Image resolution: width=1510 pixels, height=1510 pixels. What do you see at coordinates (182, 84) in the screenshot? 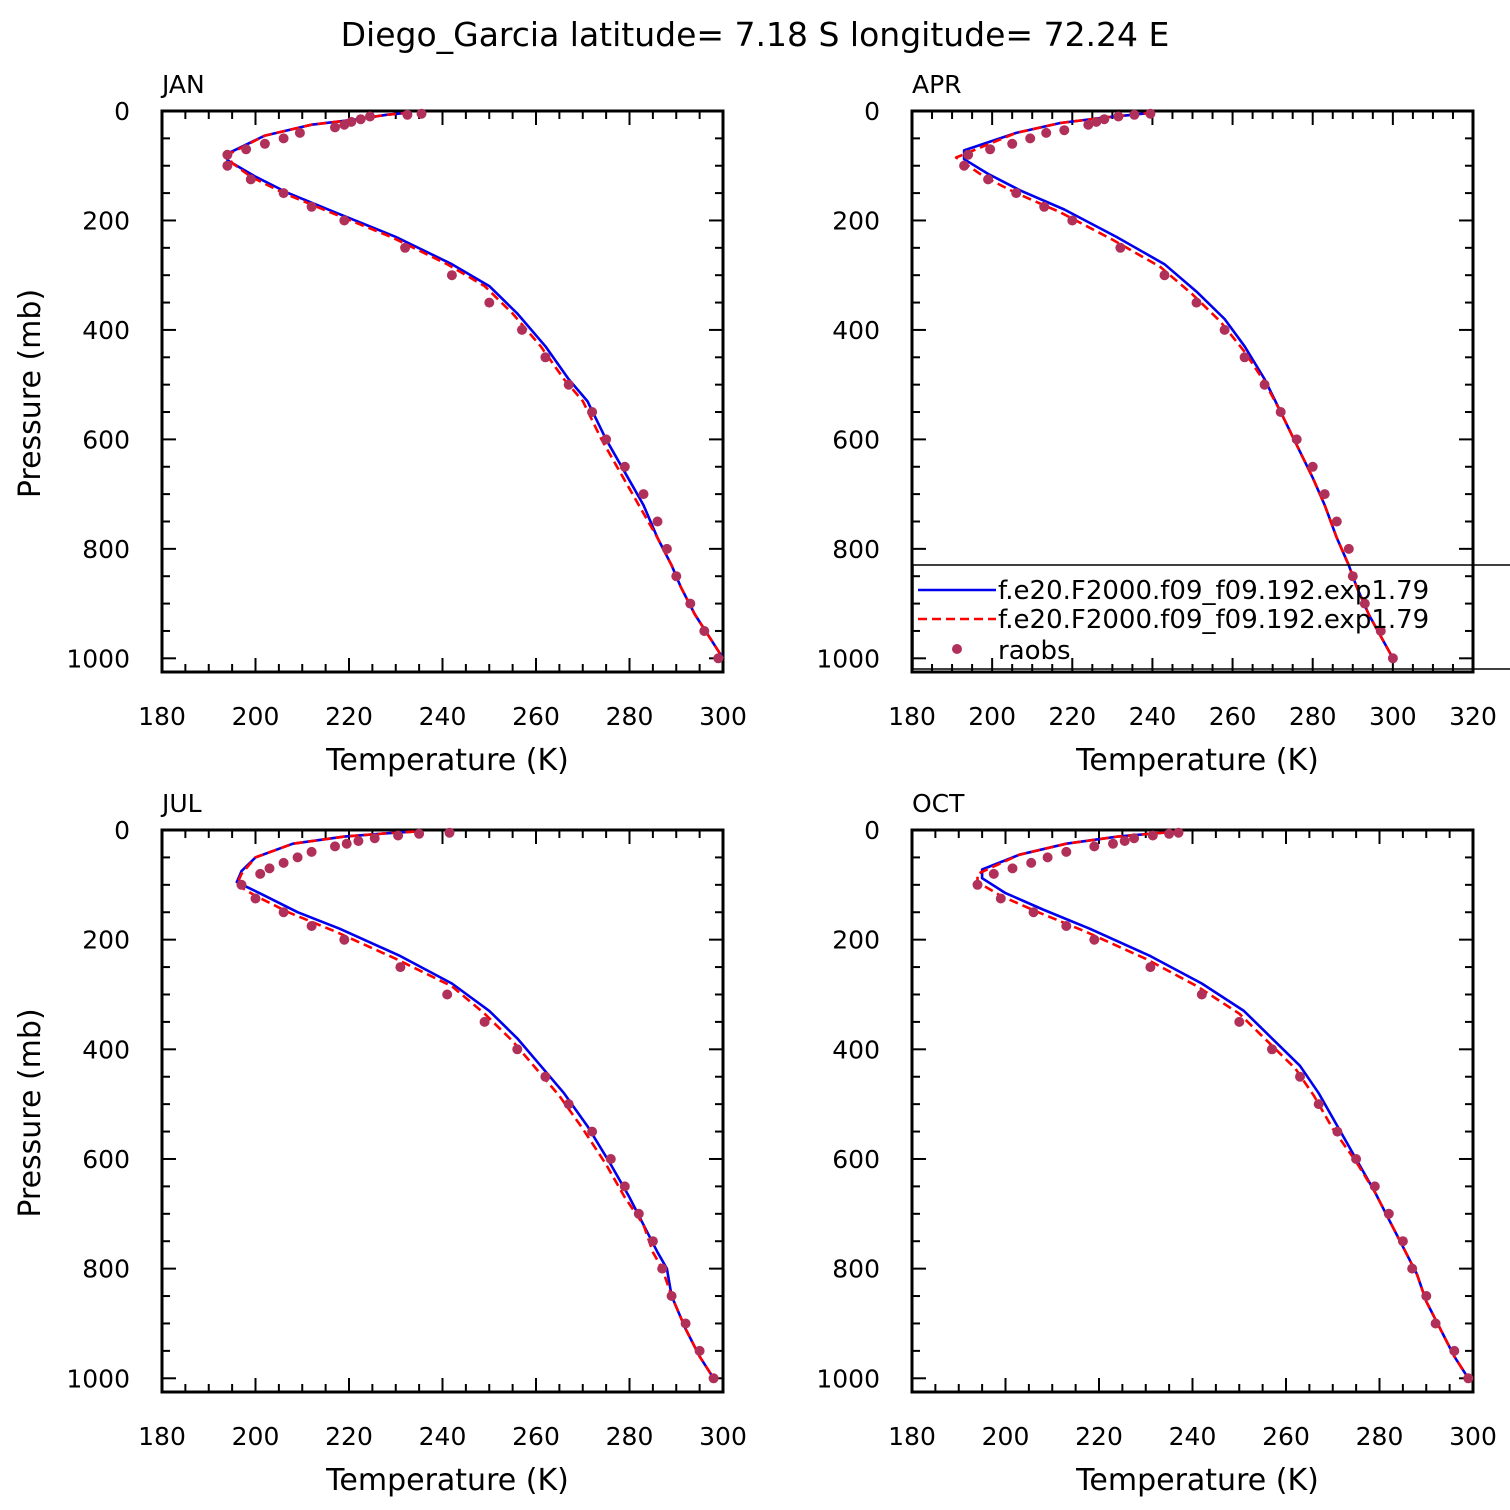
I see `panel-title: JAN` at bounding box center [182, 84].